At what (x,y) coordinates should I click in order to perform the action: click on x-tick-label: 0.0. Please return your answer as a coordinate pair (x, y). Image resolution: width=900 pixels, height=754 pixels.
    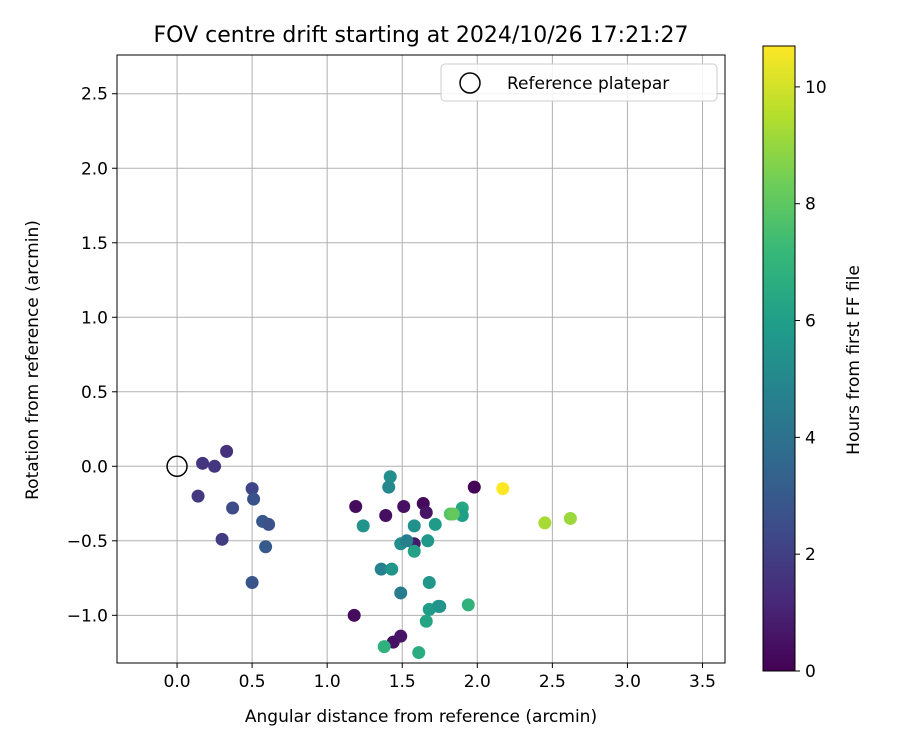
    Looking at the image, I should click on (177, 682).